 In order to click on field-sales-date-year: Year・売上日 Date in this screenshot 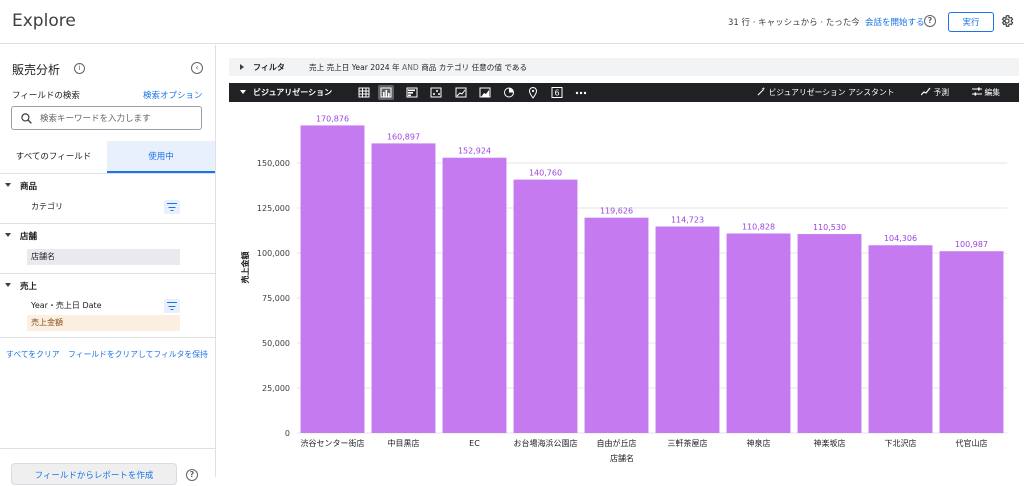, I will do `click(66, 305)`.